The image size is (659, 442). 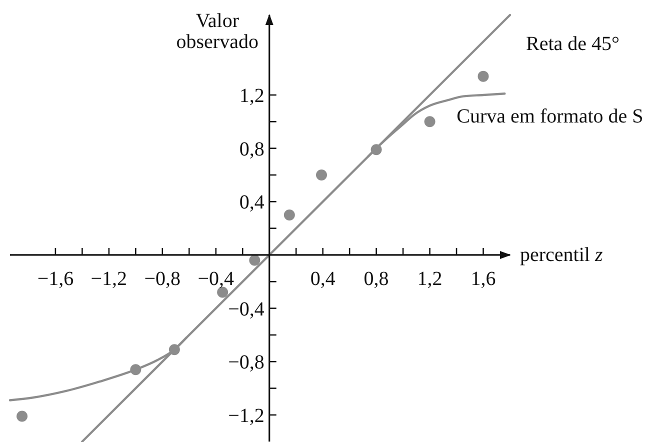 What do you see at coordinates (251, 149) in the screenshot?
I see `y-tick-label: 0,8` at bounding box center [251, 149].